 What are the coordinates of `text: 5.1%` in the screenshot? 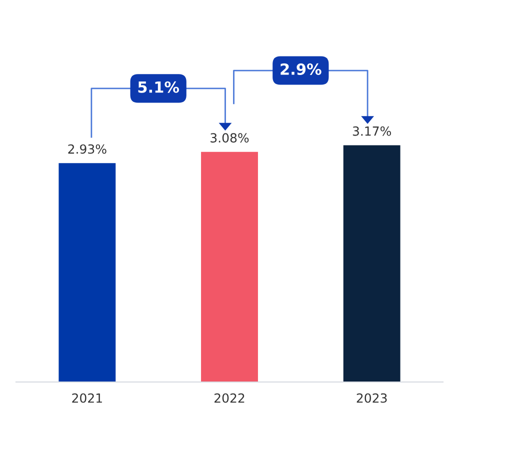 It's located at (159, 87).